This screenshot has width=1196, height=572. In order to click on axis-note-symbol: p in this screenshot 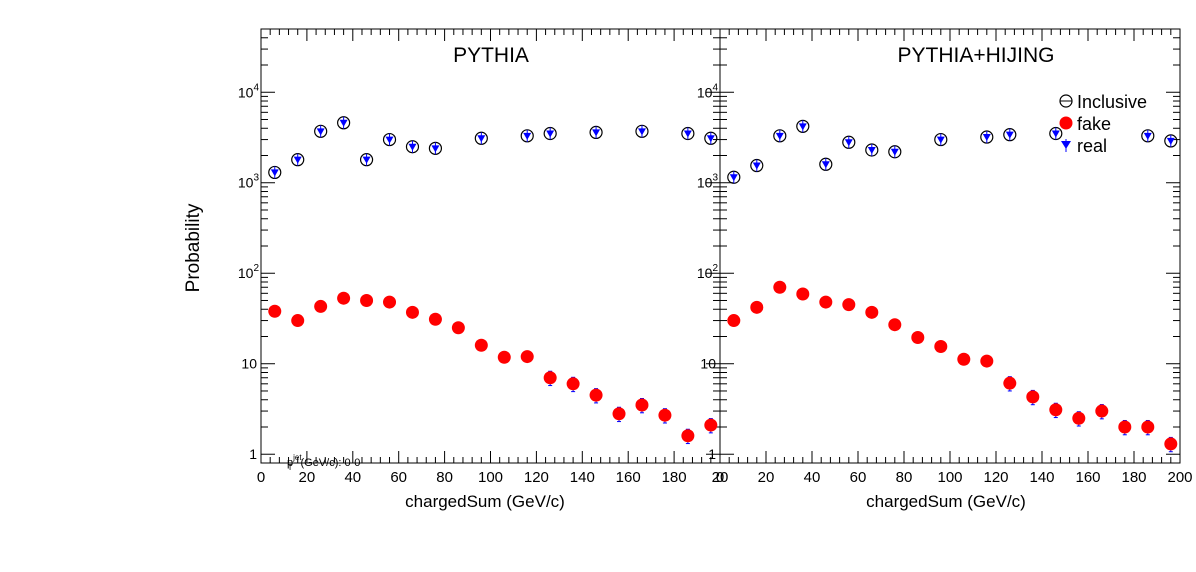, I will do `click(290, 463)`.